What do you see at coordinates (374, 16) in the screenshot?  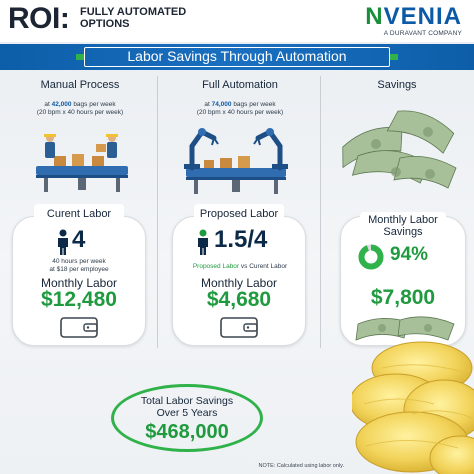 I see `logo-initial: N` at bounding box center [374, 16].